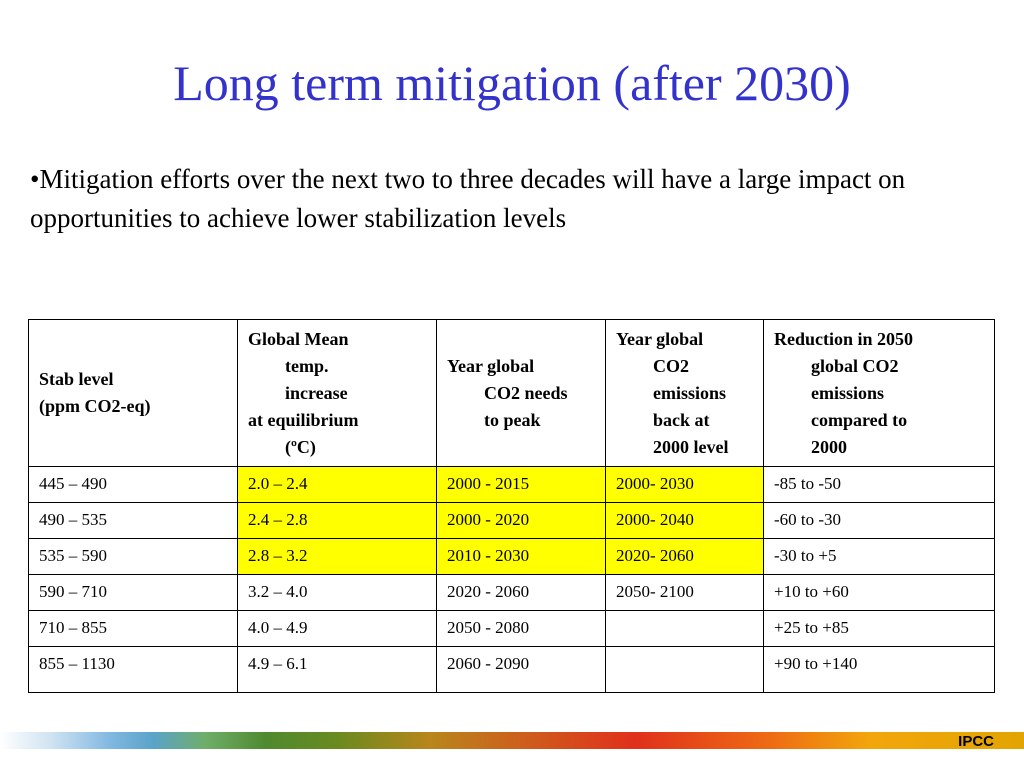 The width and height of the screenshot is (1024, 768). What do you see at coordinates (337, 628) in the screenshot?
I see `cell-temp-increase: 4.0 – 4.9` at bounding box center [337, 628].